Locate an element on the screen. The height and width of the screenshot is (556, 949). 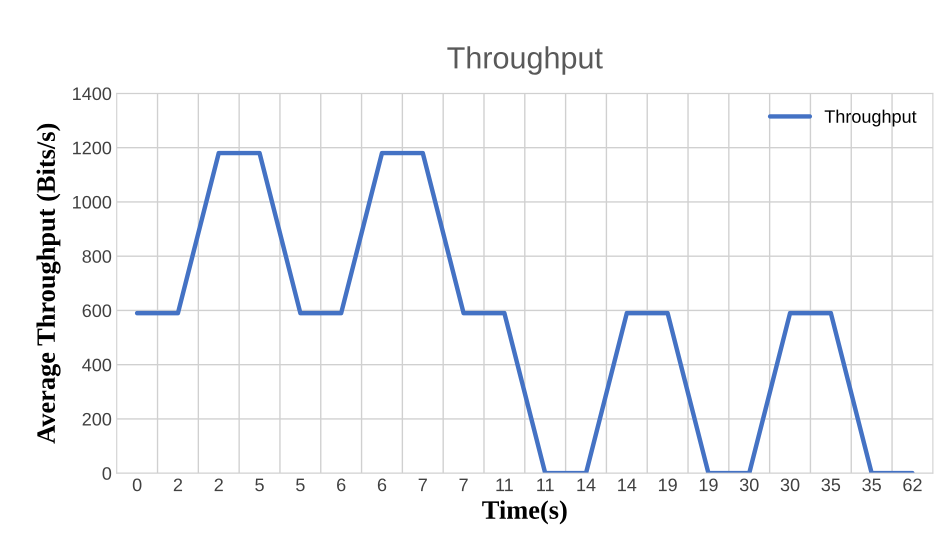
y-tick-label: 200 is located at coordinates (97, 419).